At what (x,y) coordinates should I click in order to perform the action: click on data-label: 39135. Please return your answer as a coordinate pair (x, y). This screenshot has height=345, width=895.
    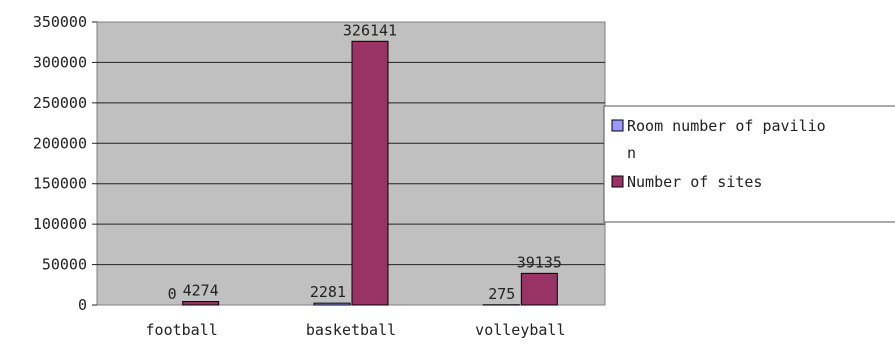
    Looking at the image, I should click on (539, 262).